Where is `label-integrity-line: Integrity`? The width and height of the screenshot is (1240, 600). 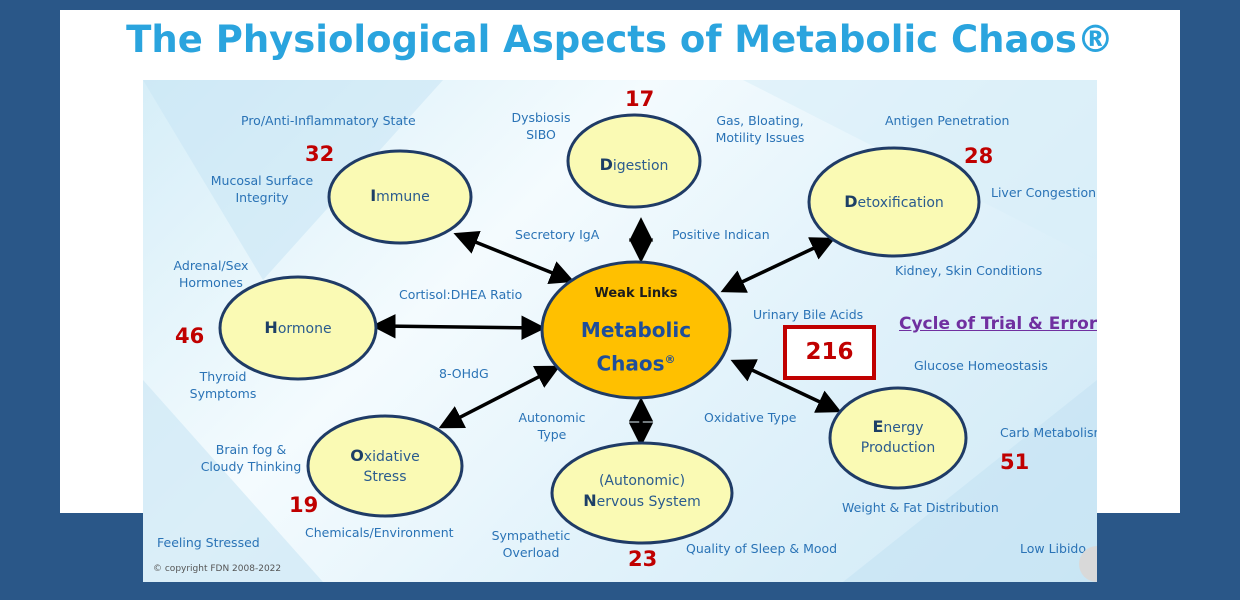 label-integrity-line: Integrity is located at coordinates (262, 197).